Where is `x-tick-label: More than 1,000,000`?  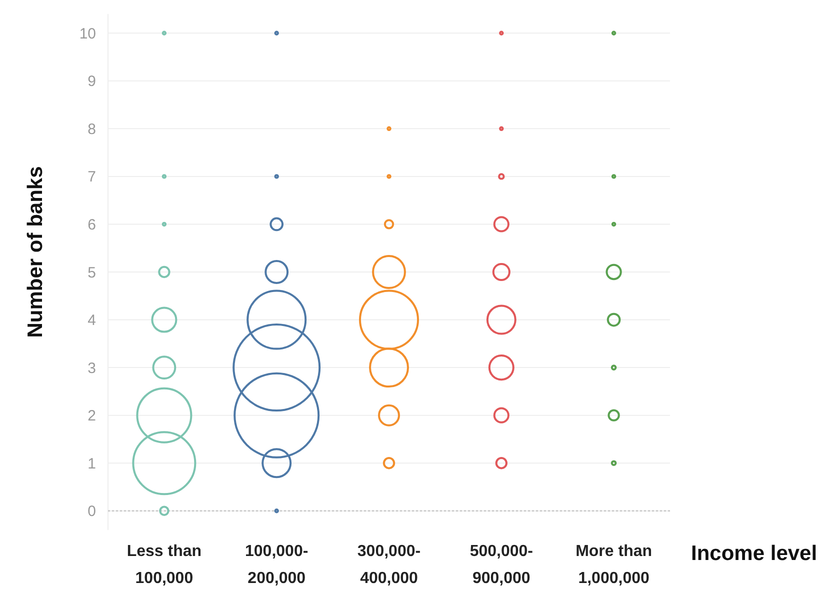
x-tick-label: More than 1,000,000 is located at coordinates (614, 565).